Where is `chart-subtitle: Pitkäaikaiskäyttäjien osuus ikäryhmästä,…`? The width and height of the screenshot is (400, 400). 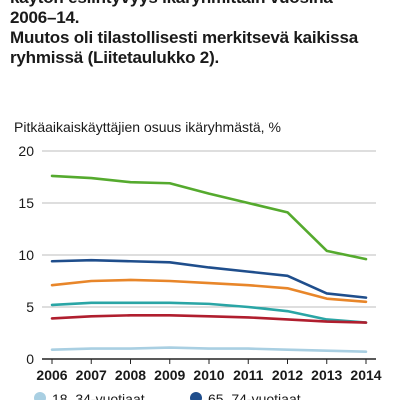 chart-subtitle: Pitkäaikaiskäyttäjien osuus ikäryhmästä,… is located at coordinates (147, 127).